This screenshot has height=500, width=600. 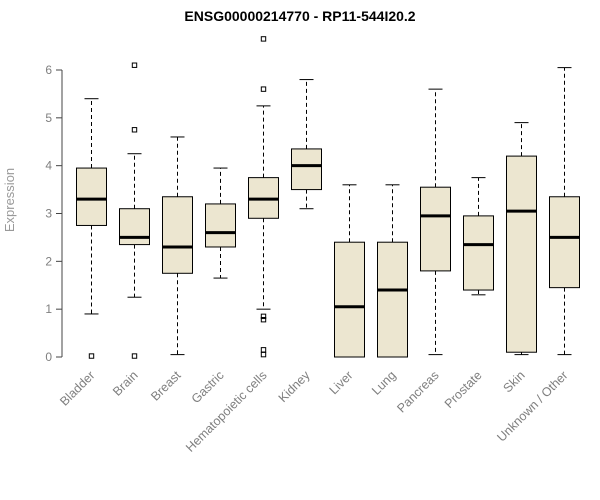 What do you see at coordinates (77, 388) in the screenshot?
I see `x-category-label: Bladder` at bounding box center [77, 388].